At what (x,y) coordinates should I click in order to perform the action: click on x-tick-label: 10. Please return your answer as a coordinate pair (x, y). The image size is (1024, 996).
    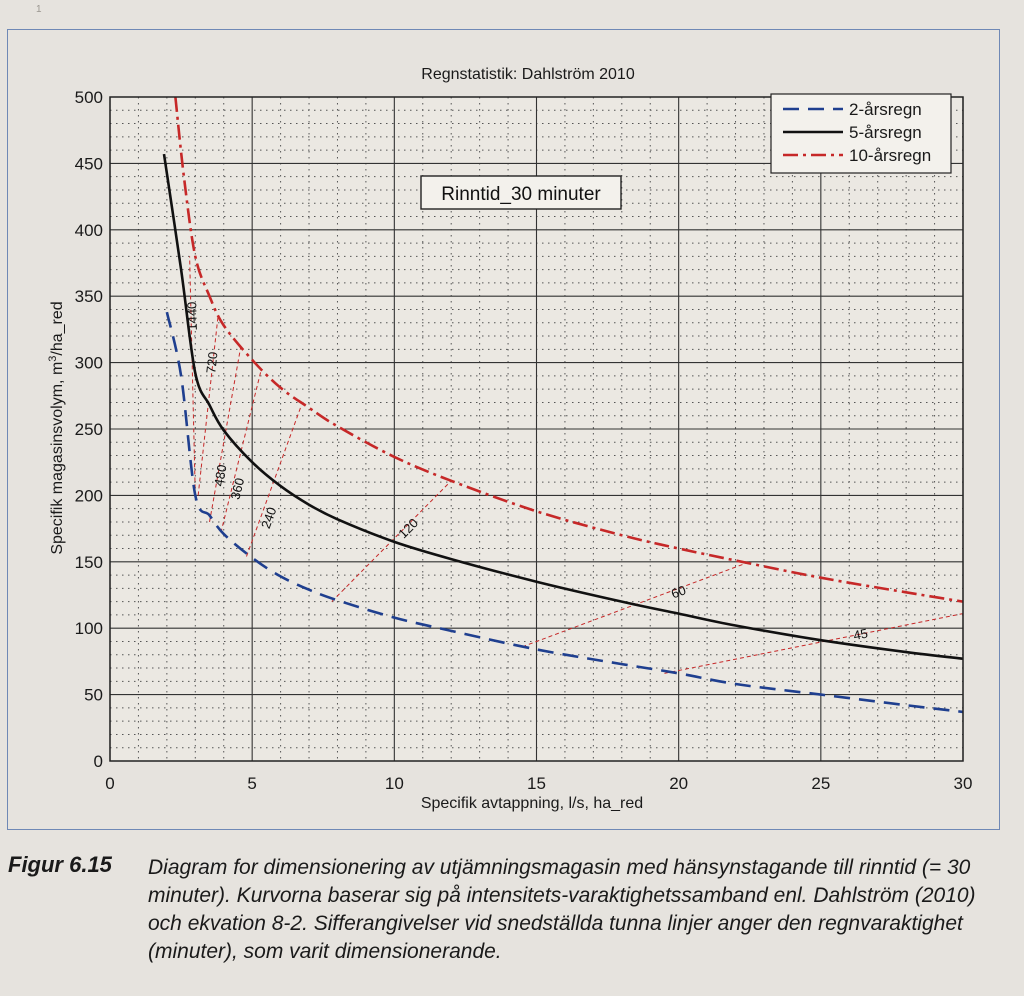
    Looking at the image, I should click on (394, 783).